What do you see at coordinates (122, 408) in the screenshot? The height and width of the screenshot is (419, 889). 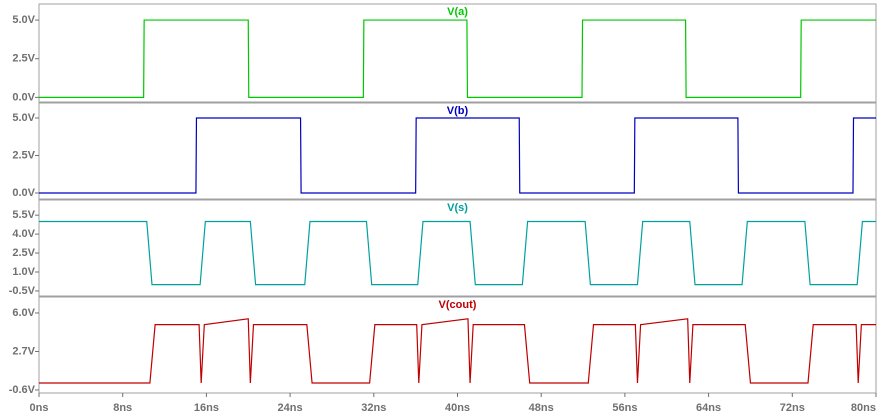 I see `x-tick-label: 8ns` at bounding box center [122, 408].